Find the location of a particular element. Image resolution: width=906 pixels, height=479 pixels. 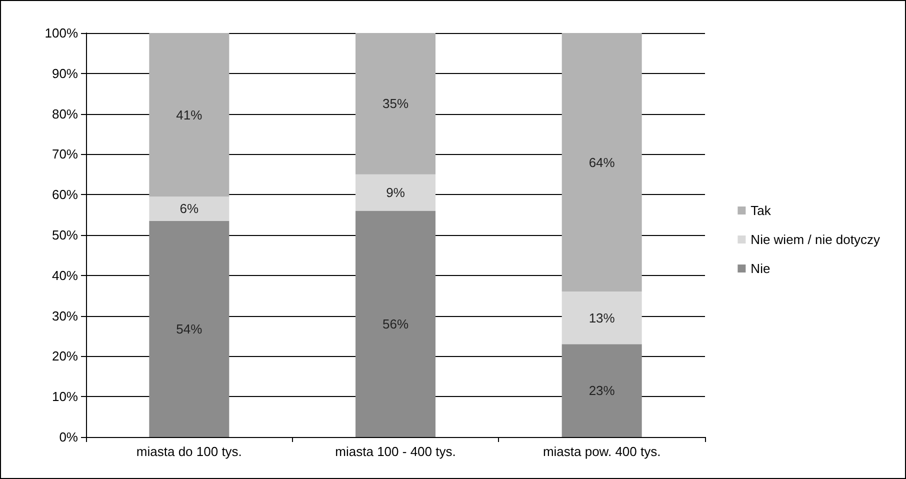

data-label: 56% is located at coordinates (395, 324).